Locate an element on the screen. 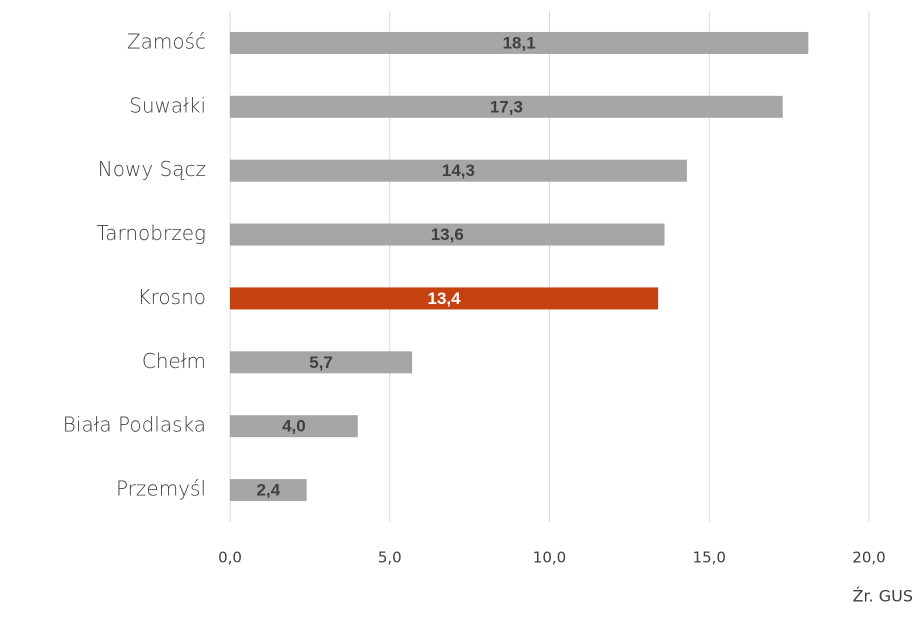  y-tick-label: Tarnobrzeg is located at coordinates (151, 233).